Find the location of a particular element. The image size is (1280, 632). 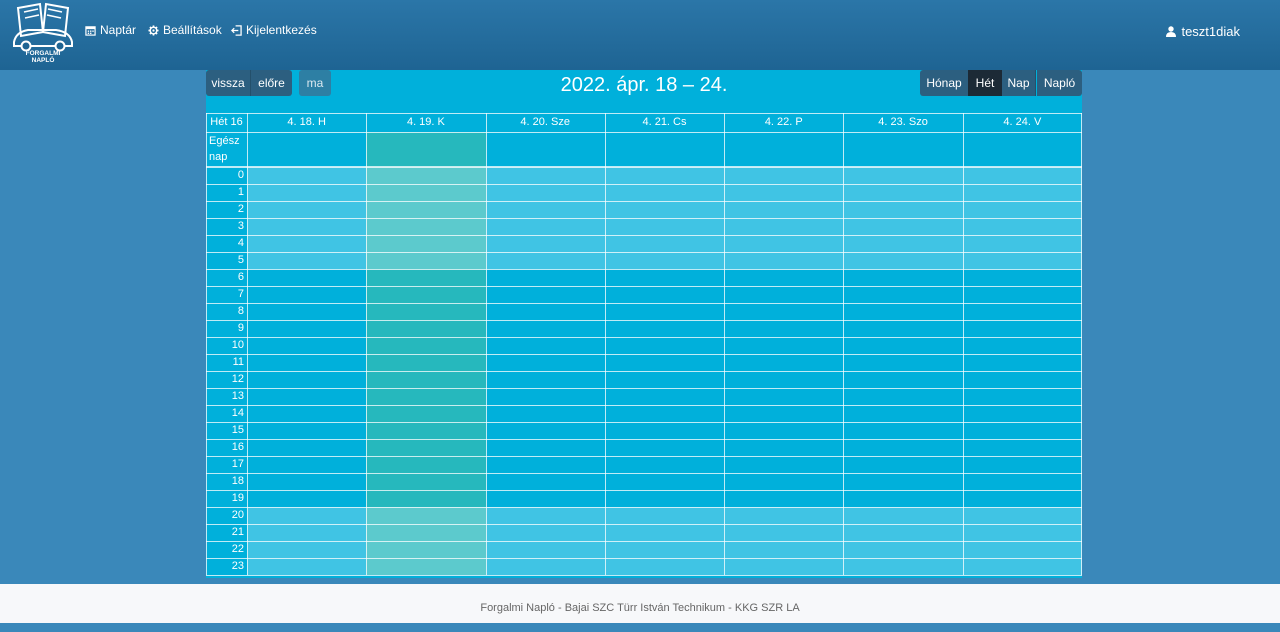

nav-item-label: Naptár is located at coordinates (118, 30).